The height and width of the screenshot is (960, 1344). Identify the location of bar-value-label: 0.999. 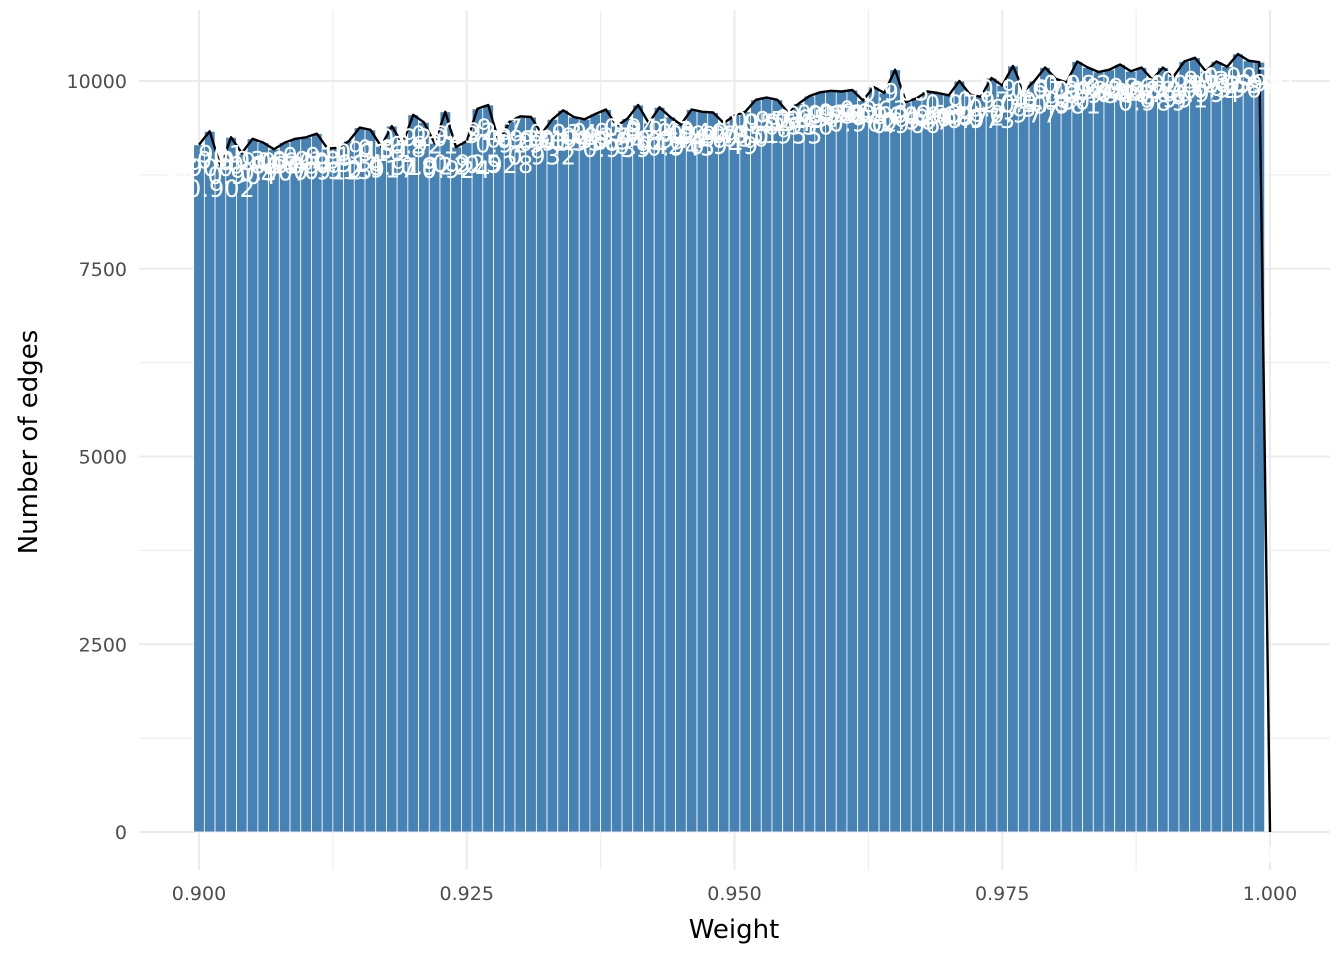
(1259, 85).